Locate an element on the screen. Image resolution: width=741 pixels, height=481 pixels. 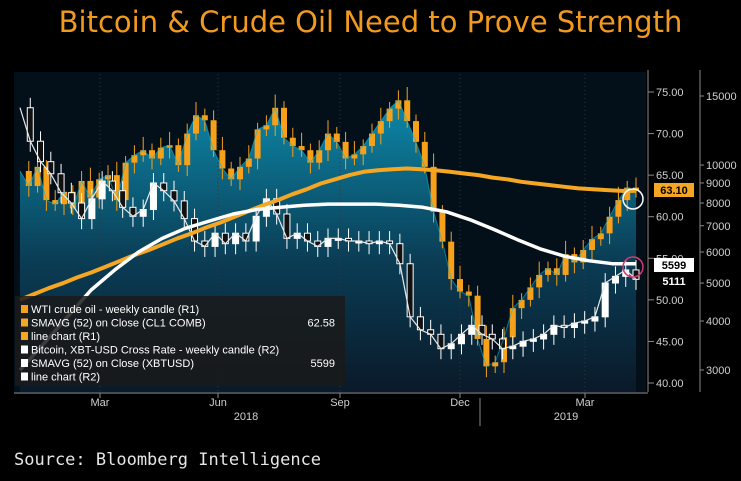
legend-value: 62.58 is located at coordinates (321, 324).